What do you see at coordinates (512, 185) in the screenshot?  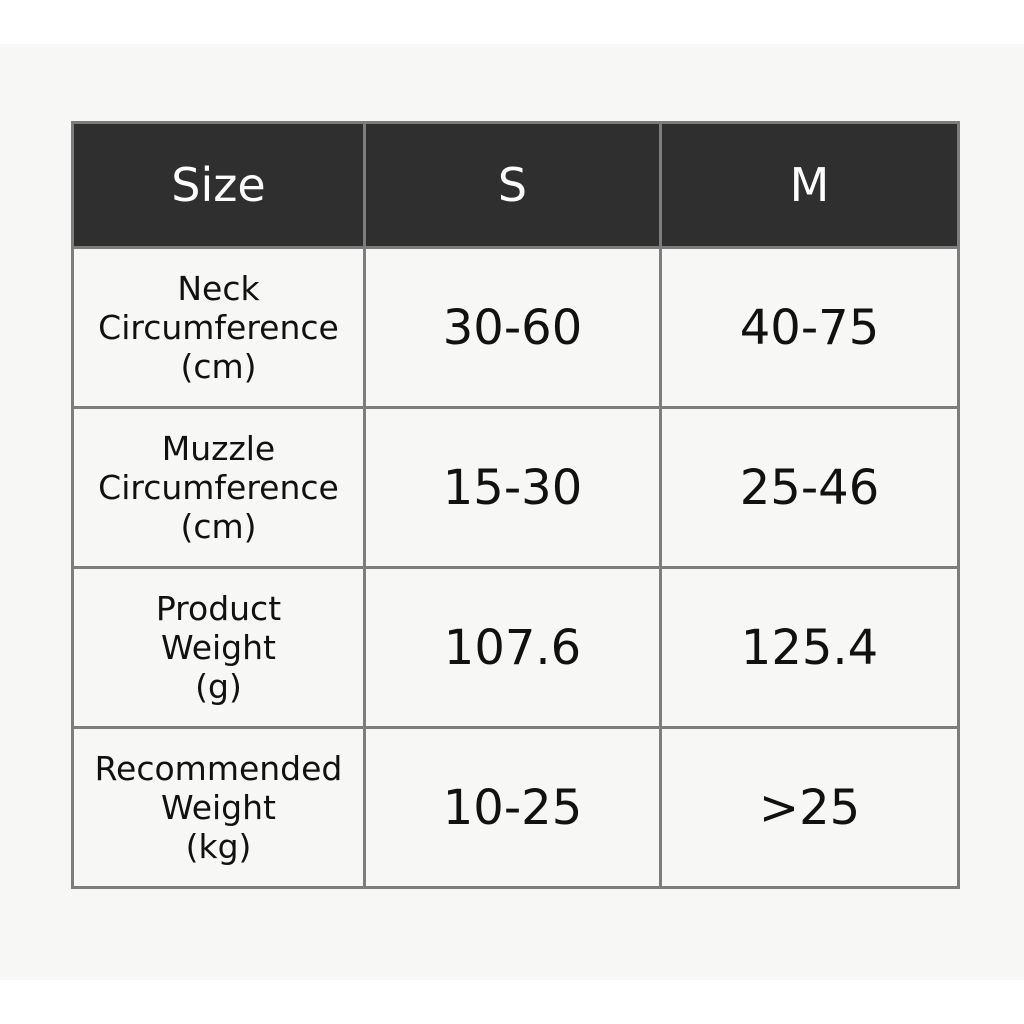 I see `header-s: S` at bounding box center [512, 185].